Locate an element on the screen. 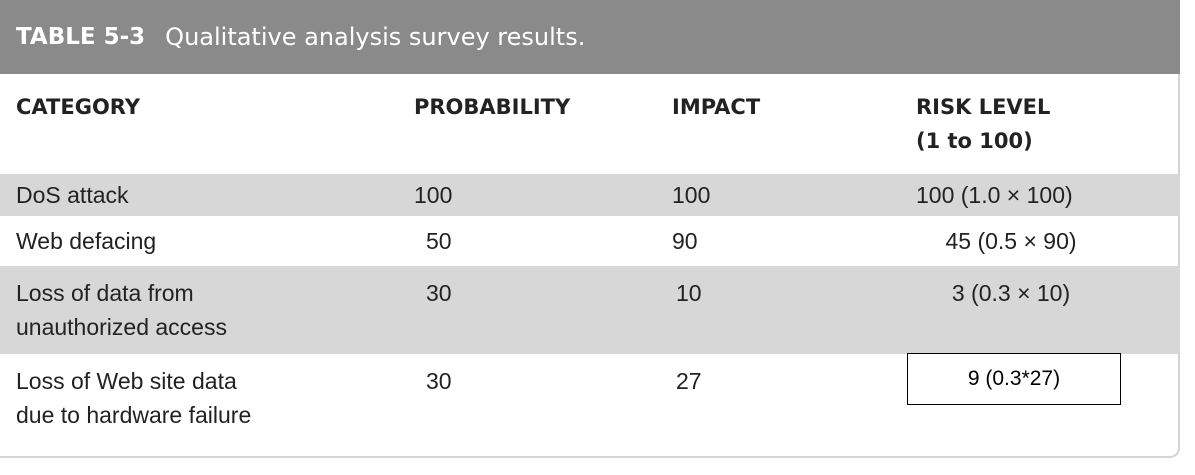 The width and height of the screenshot is (1195, 475). row-category-line1: DoS attack is located at coordinates (72, 195).